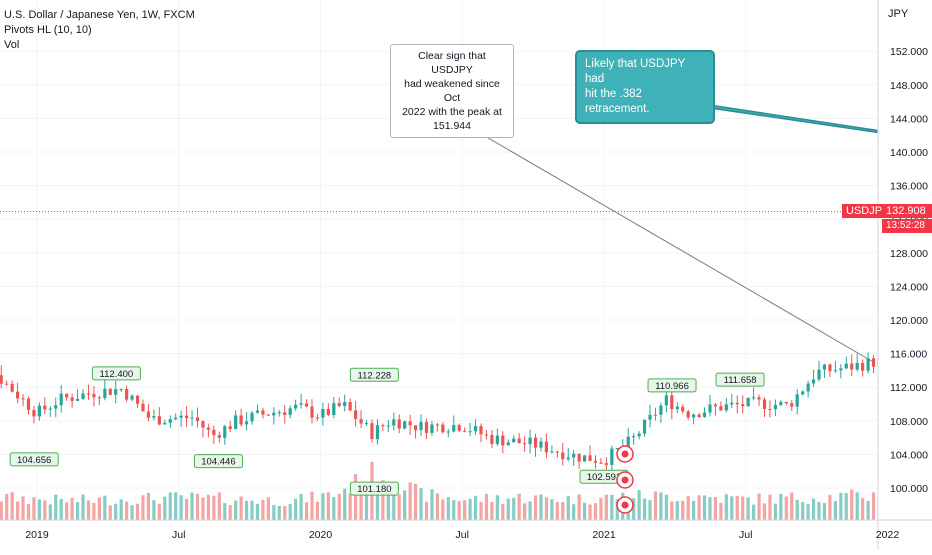 This screenshot has width=932, height=555. I want to click on indicator-volume: Vol, so click(99, 45).